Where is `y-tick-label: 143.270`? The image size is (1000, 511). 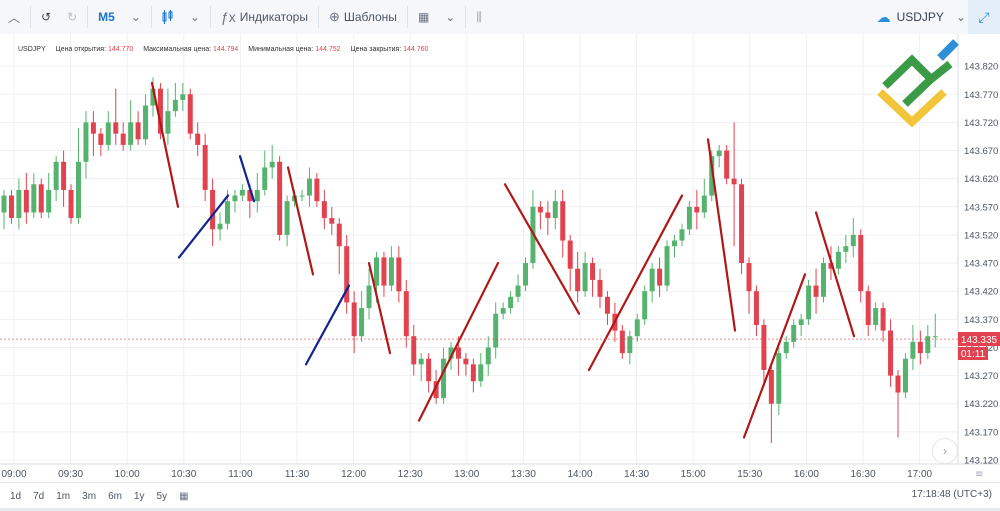 y-tick-label: 143.270 is located at coordinates (981, 376).